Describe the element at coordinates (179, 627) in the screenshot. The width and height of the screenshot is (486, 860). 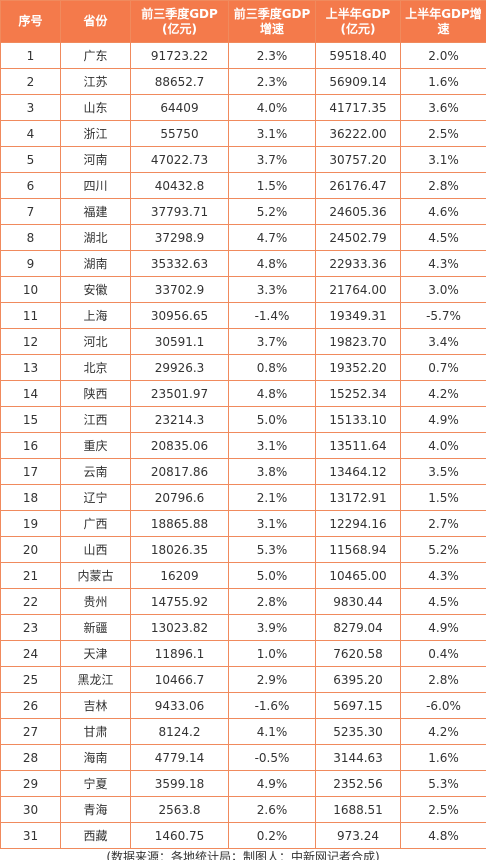
I see `table-cell: 13023.82` at that location.